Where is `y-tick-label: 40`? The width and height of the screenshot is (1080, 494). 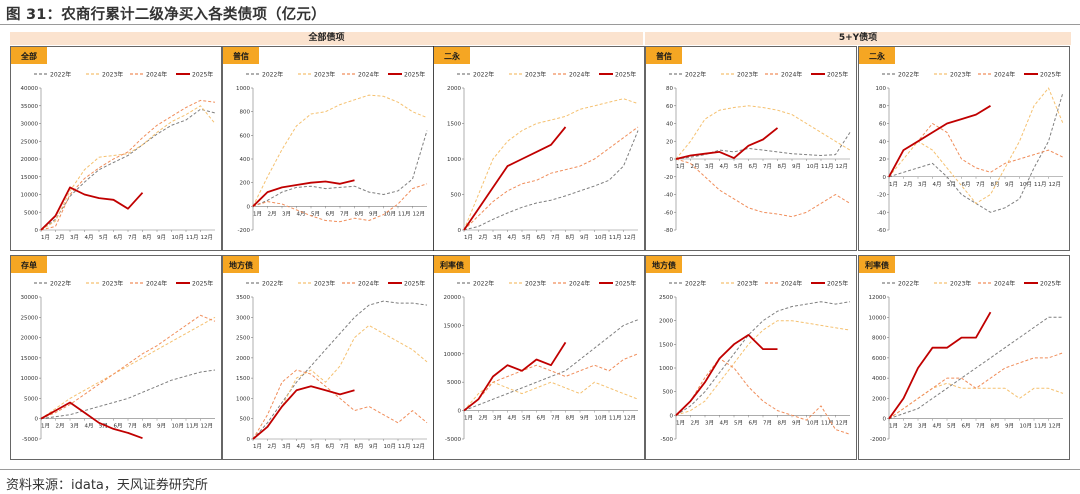
y-tick-label: 40 is located at coordinates (669, 125).